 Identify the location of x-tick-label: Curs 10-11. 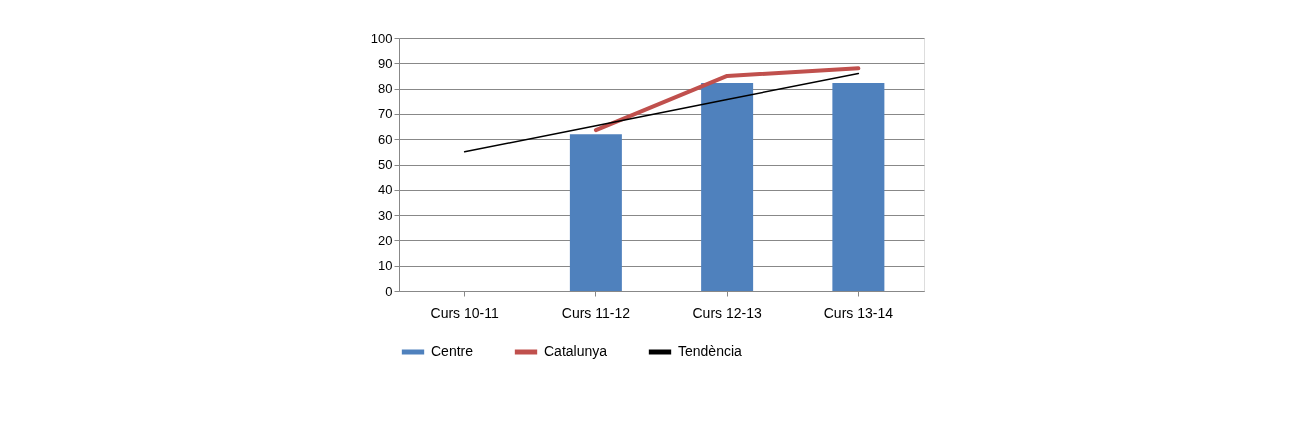
(464, 312).